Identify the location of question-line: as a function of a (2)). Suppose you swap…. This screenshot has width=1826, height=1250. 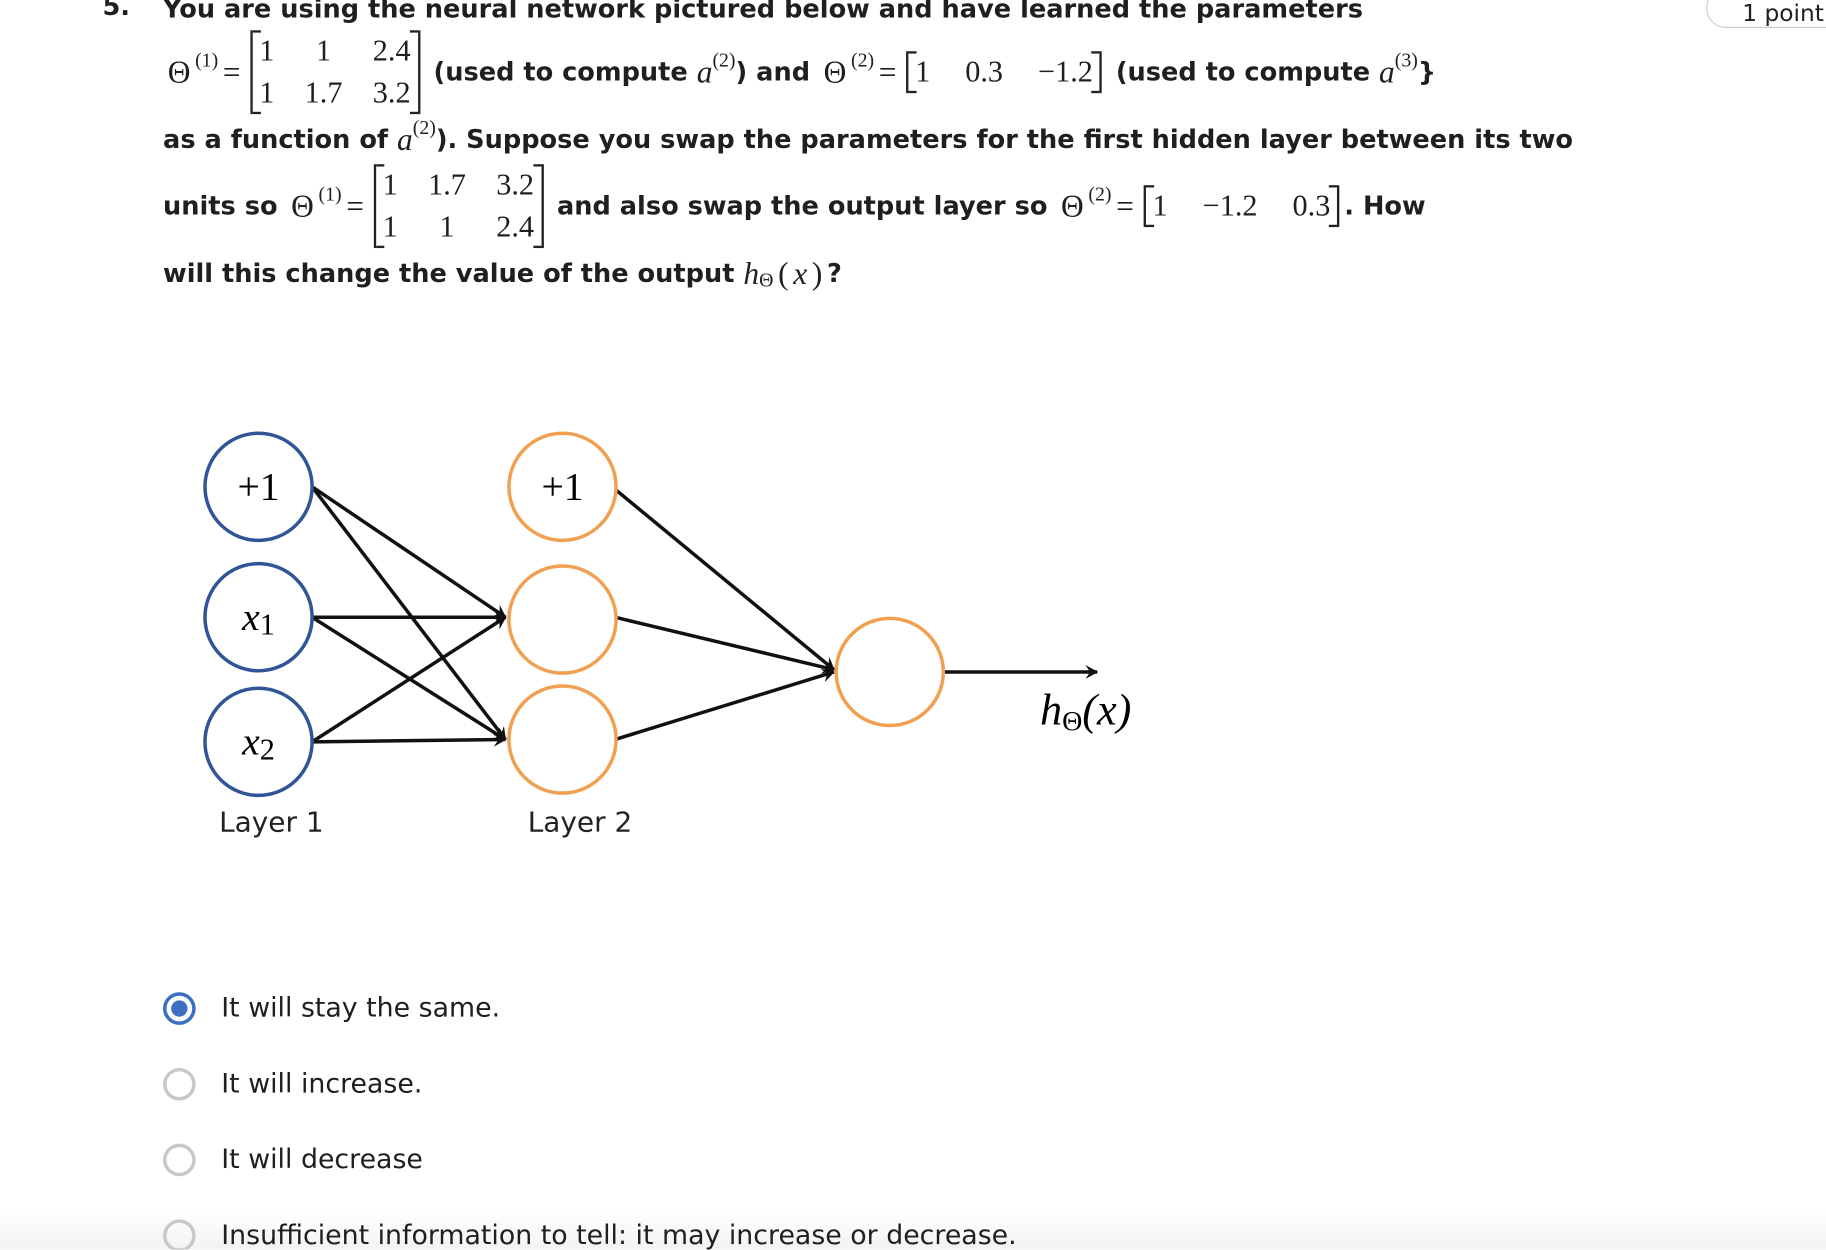
(868, 140).